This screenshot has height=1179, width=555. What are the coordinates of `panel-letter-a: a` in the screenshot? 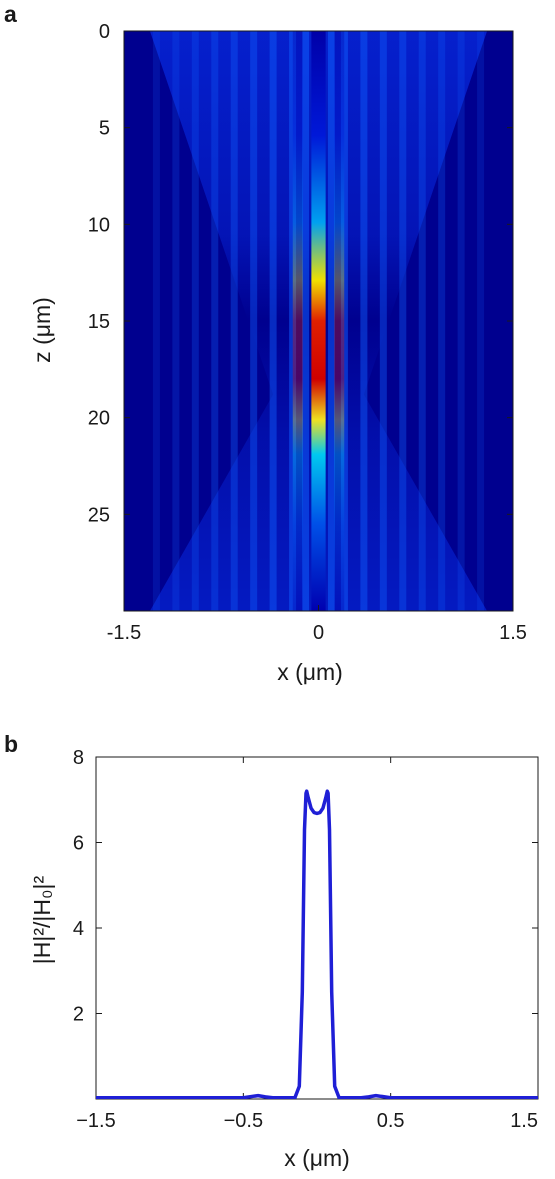 It's located at (10, 14).